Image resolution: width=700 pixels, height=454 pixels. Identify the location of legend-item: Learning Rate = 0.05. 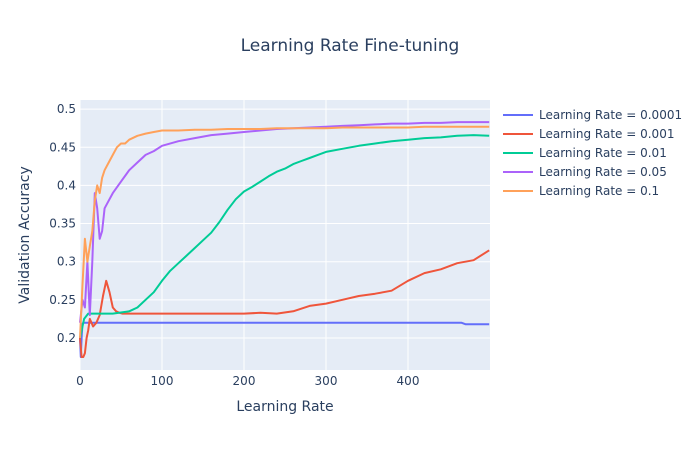
(585, 172).